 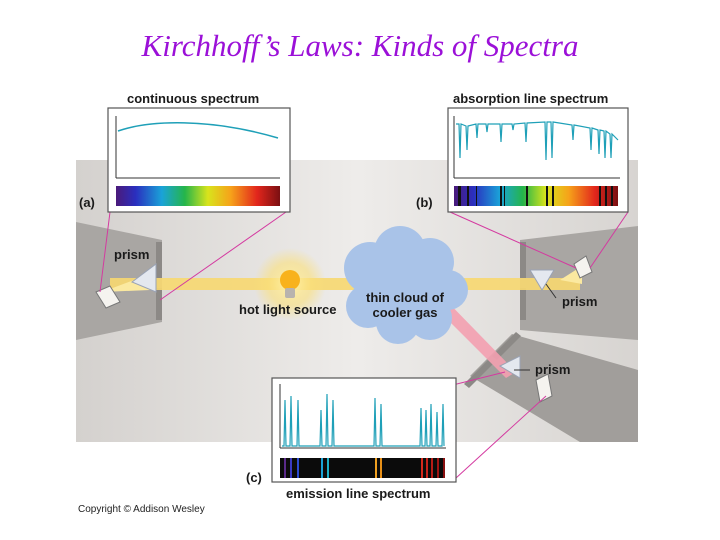 What do you see at coordinates (141, 509) in the screenshot?
I see `copyright-text: Copyright © Addison Wesley` at bounding box center [141, 509].